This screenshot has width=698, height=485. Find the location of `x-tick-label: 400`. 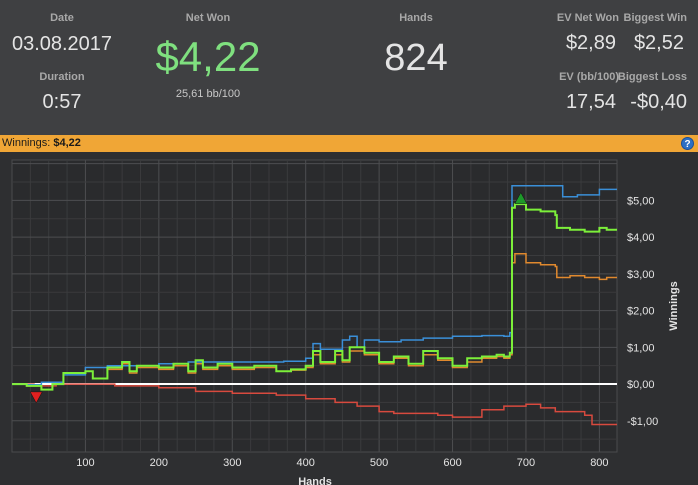

x-tick-label: 400 is located at coordinates (306, 463).